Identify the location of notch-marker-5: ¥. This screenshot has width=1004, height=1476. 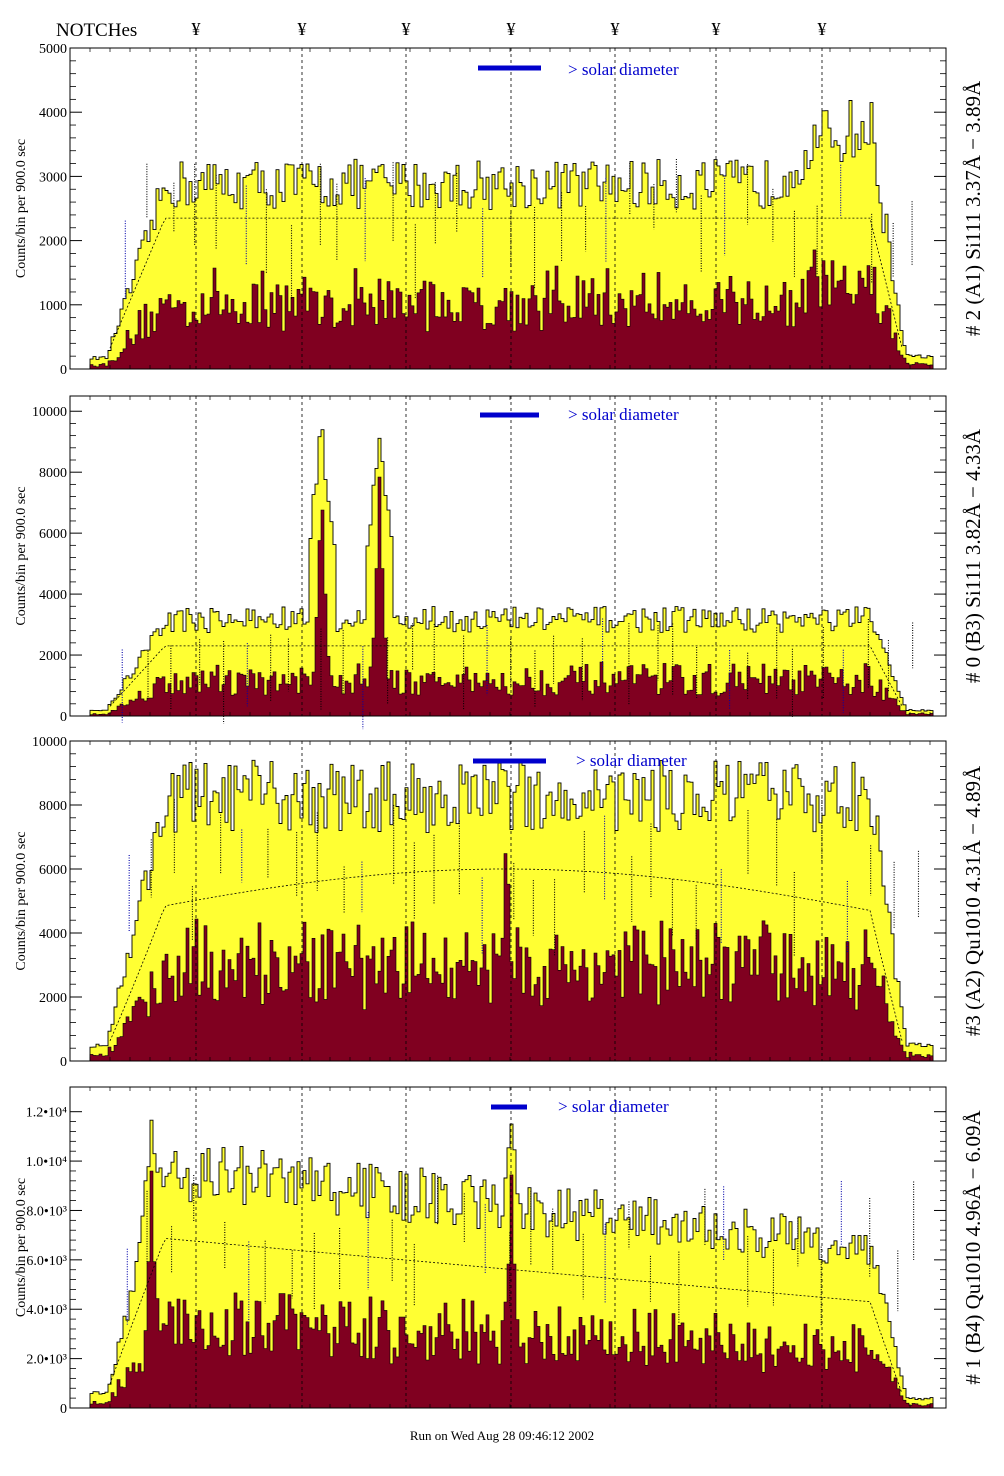
(615, 29).